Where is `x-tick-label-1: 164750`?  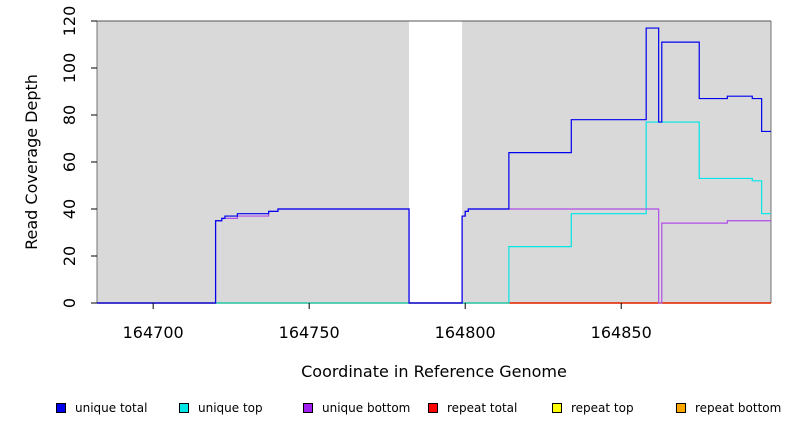 x-tick-label-1: 164750 is located at coordinates (309, 332).